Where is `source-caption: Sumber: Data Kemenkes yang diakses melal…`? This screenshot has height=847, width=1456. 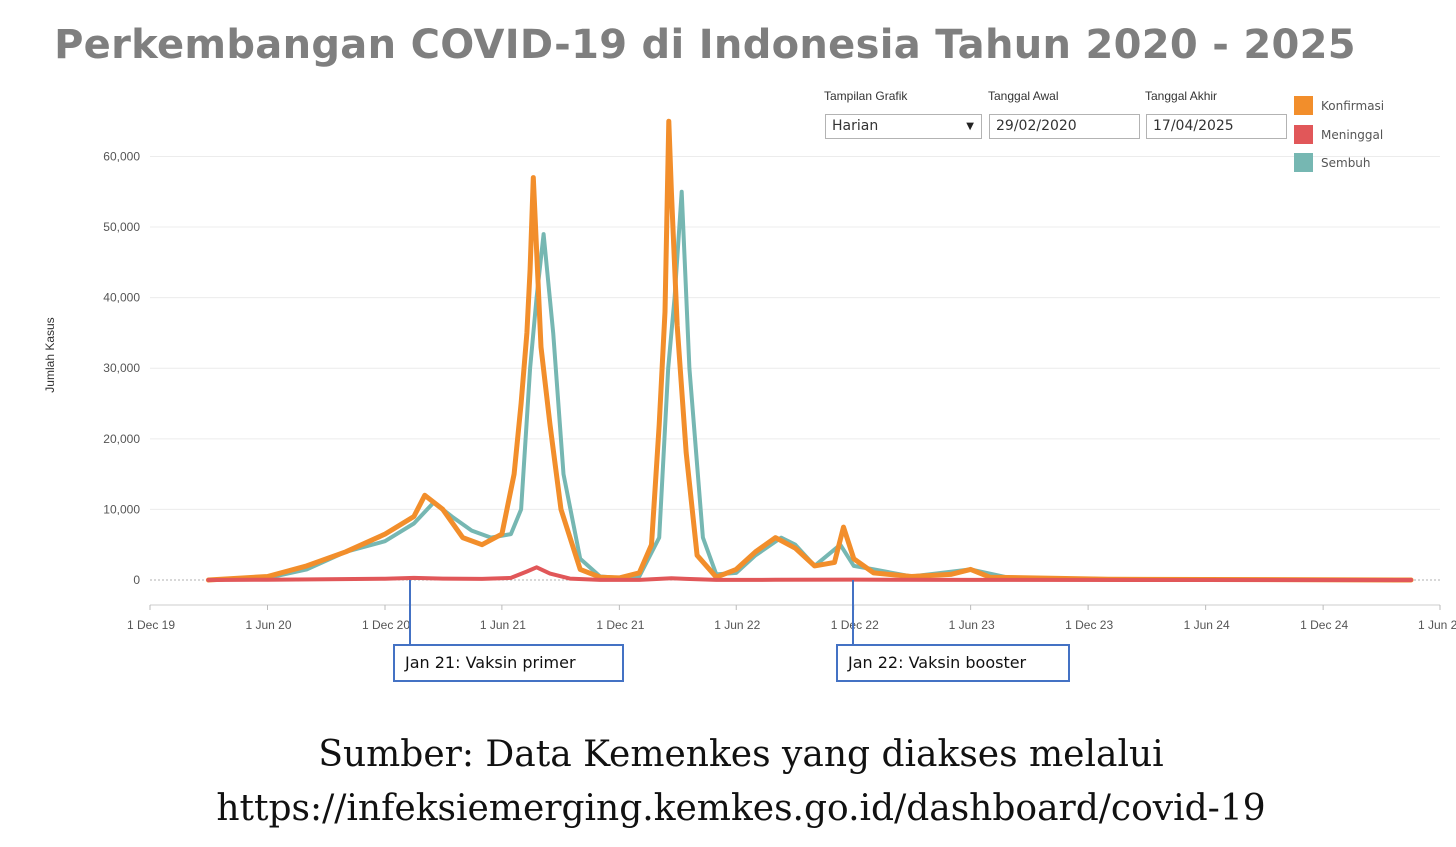
source-caption: Sumber: Data Kemenkes yang diakses melal… is located at coordinates (728, 782).